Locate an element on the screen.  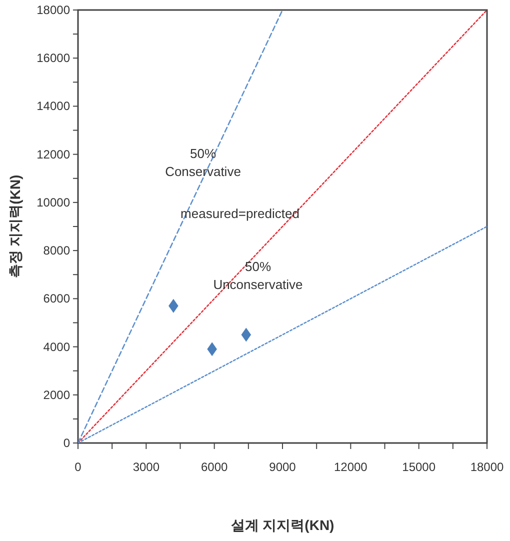
y-tick-label: 6000 is located at coordinates (56, 299).